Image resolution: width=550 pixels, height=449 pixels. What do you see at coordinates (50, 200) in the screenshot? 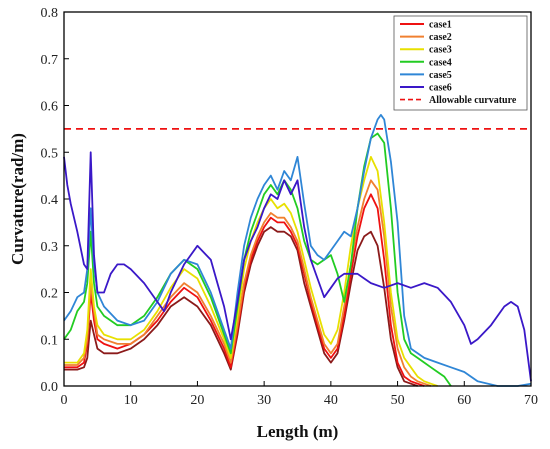
I see `y-tick-label: 0.4` at bounding box center [50, 200].